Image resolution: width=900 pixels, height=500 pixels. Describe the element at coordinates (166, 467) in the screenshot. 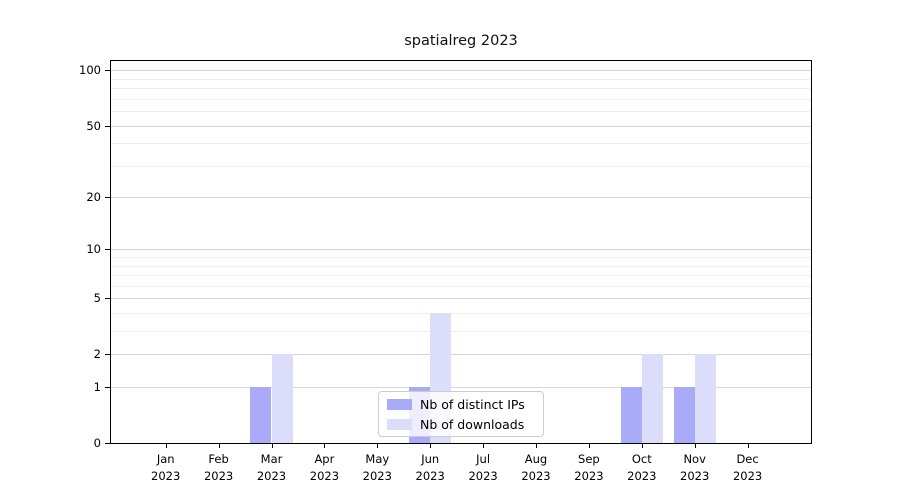

I see `x-tick-label: Jan 2023` at that location.